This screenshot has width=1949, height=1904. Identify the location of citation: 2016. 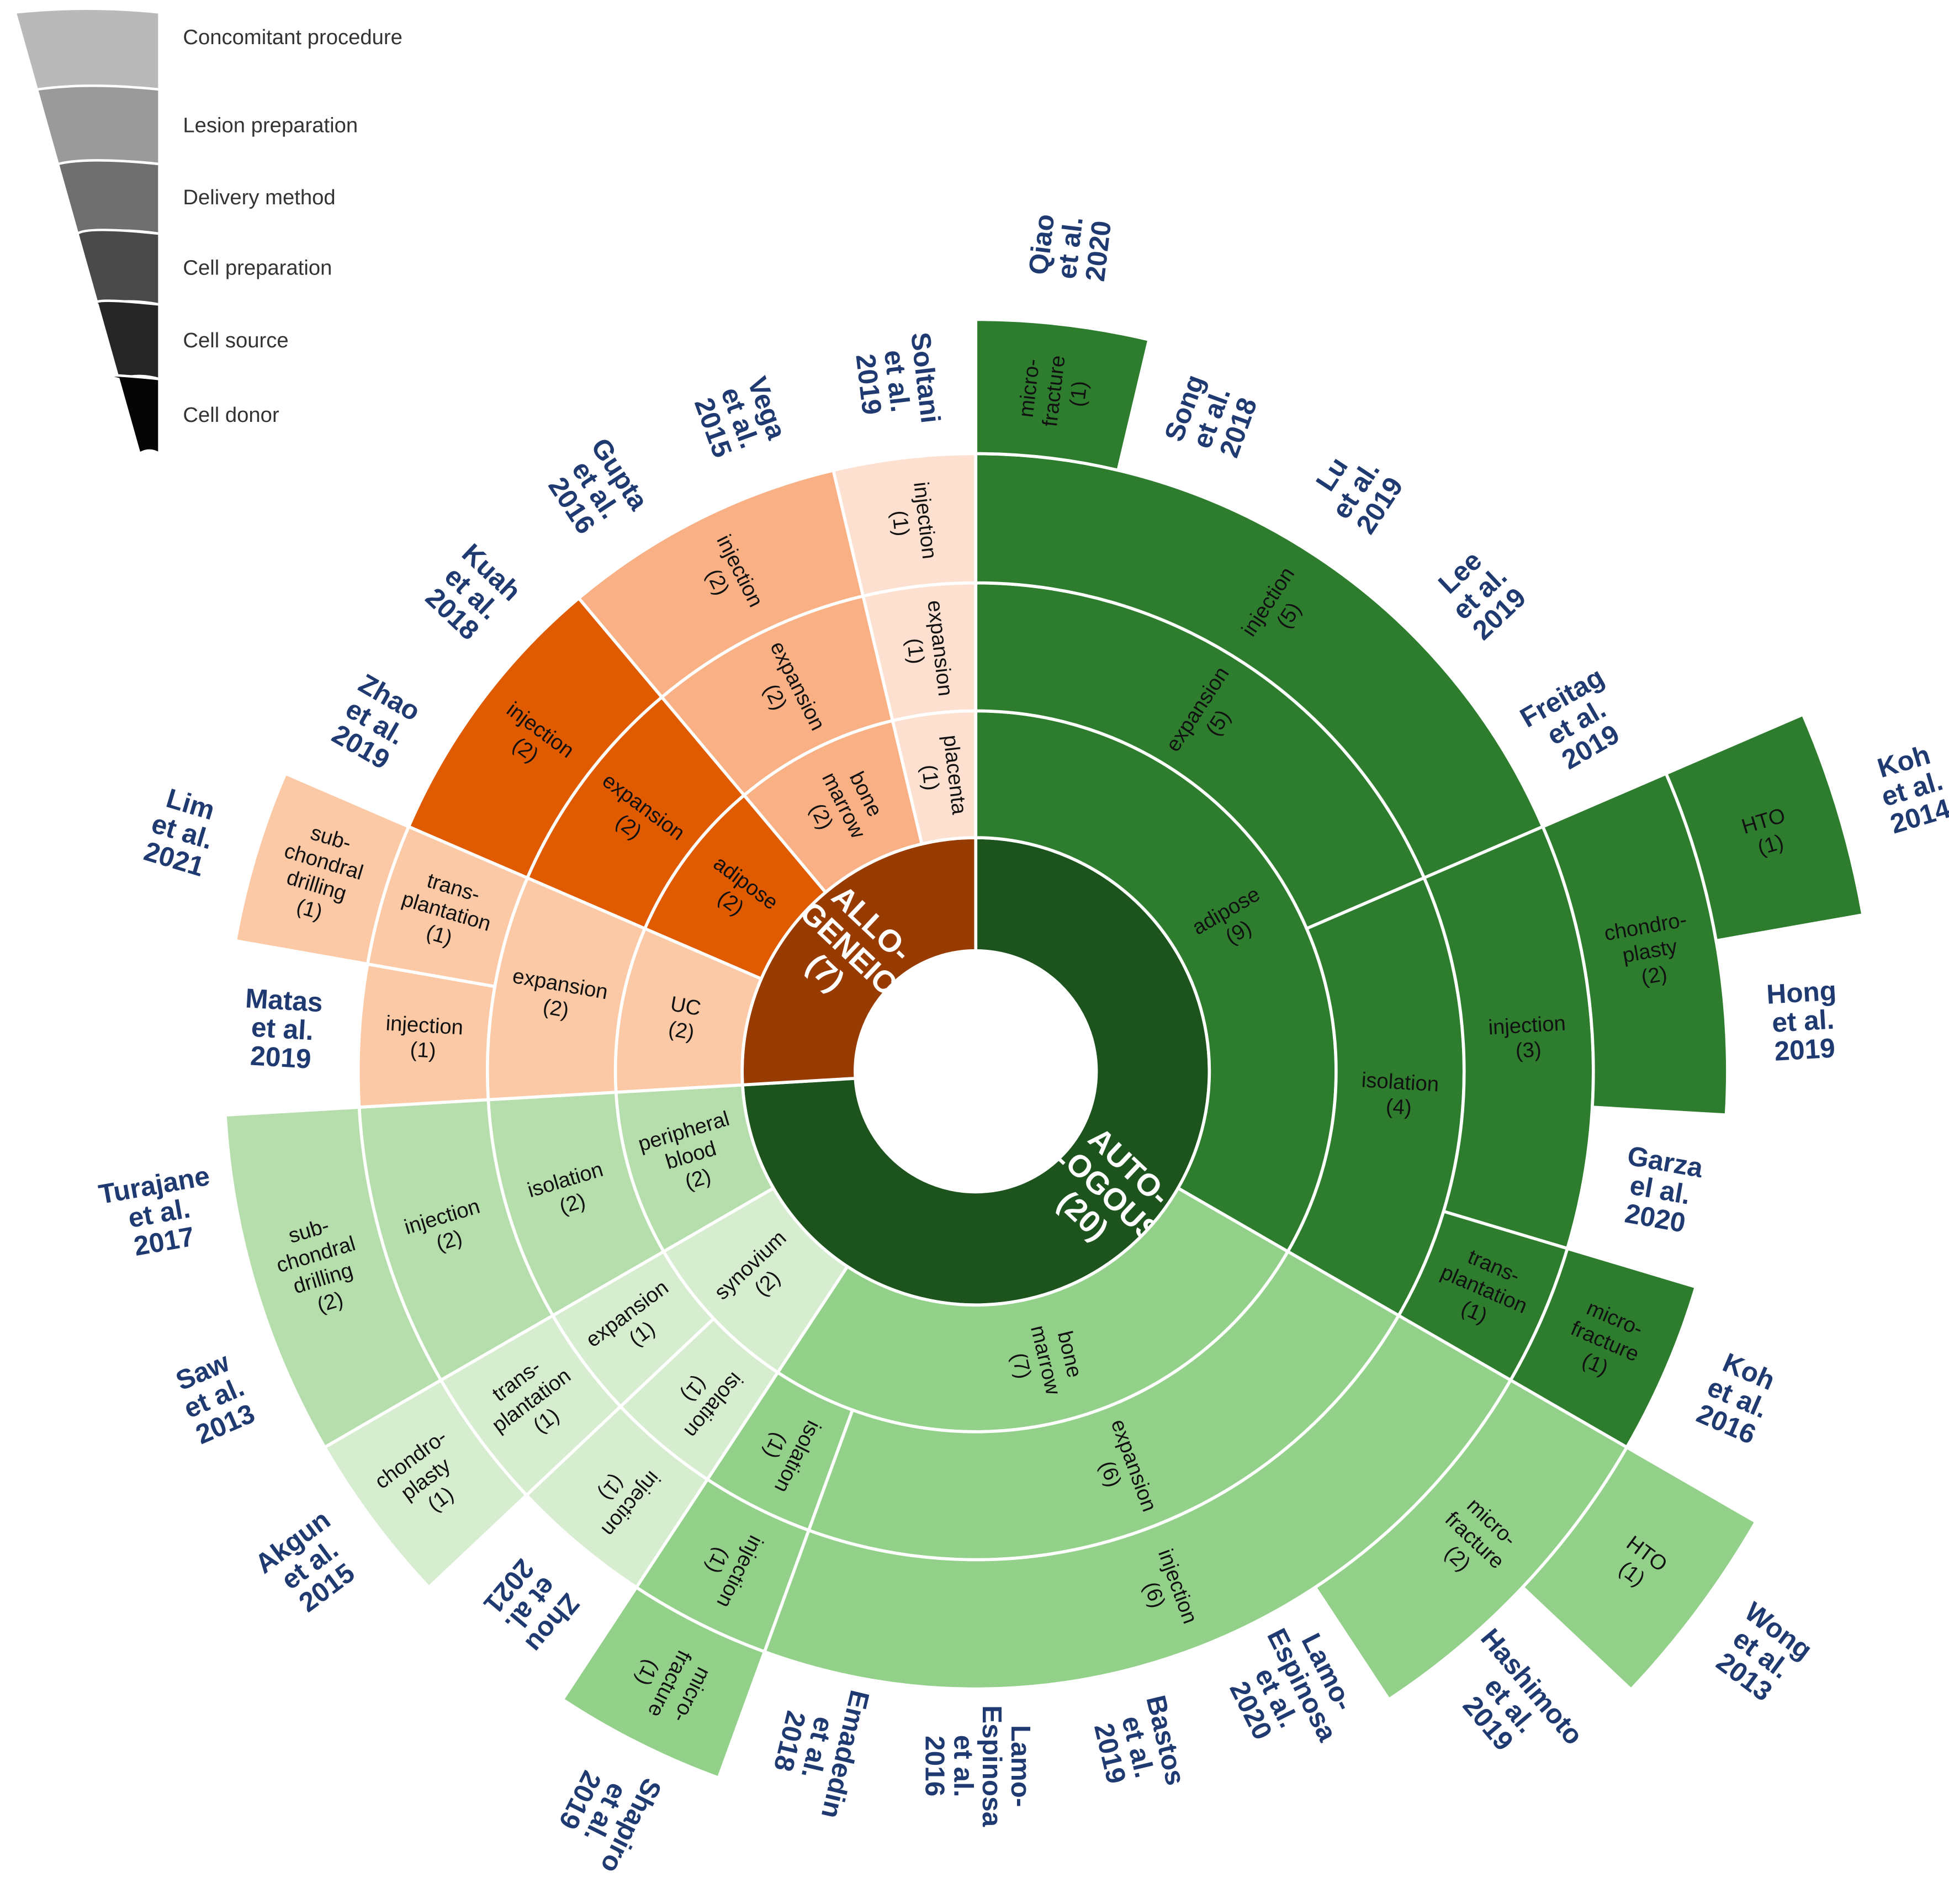
(935, 1766).